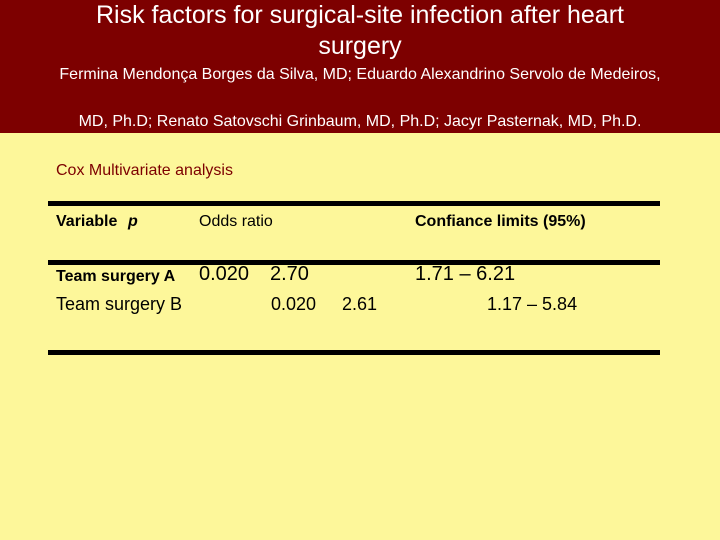  I want to click on table-header-rule, so click(354, 262).